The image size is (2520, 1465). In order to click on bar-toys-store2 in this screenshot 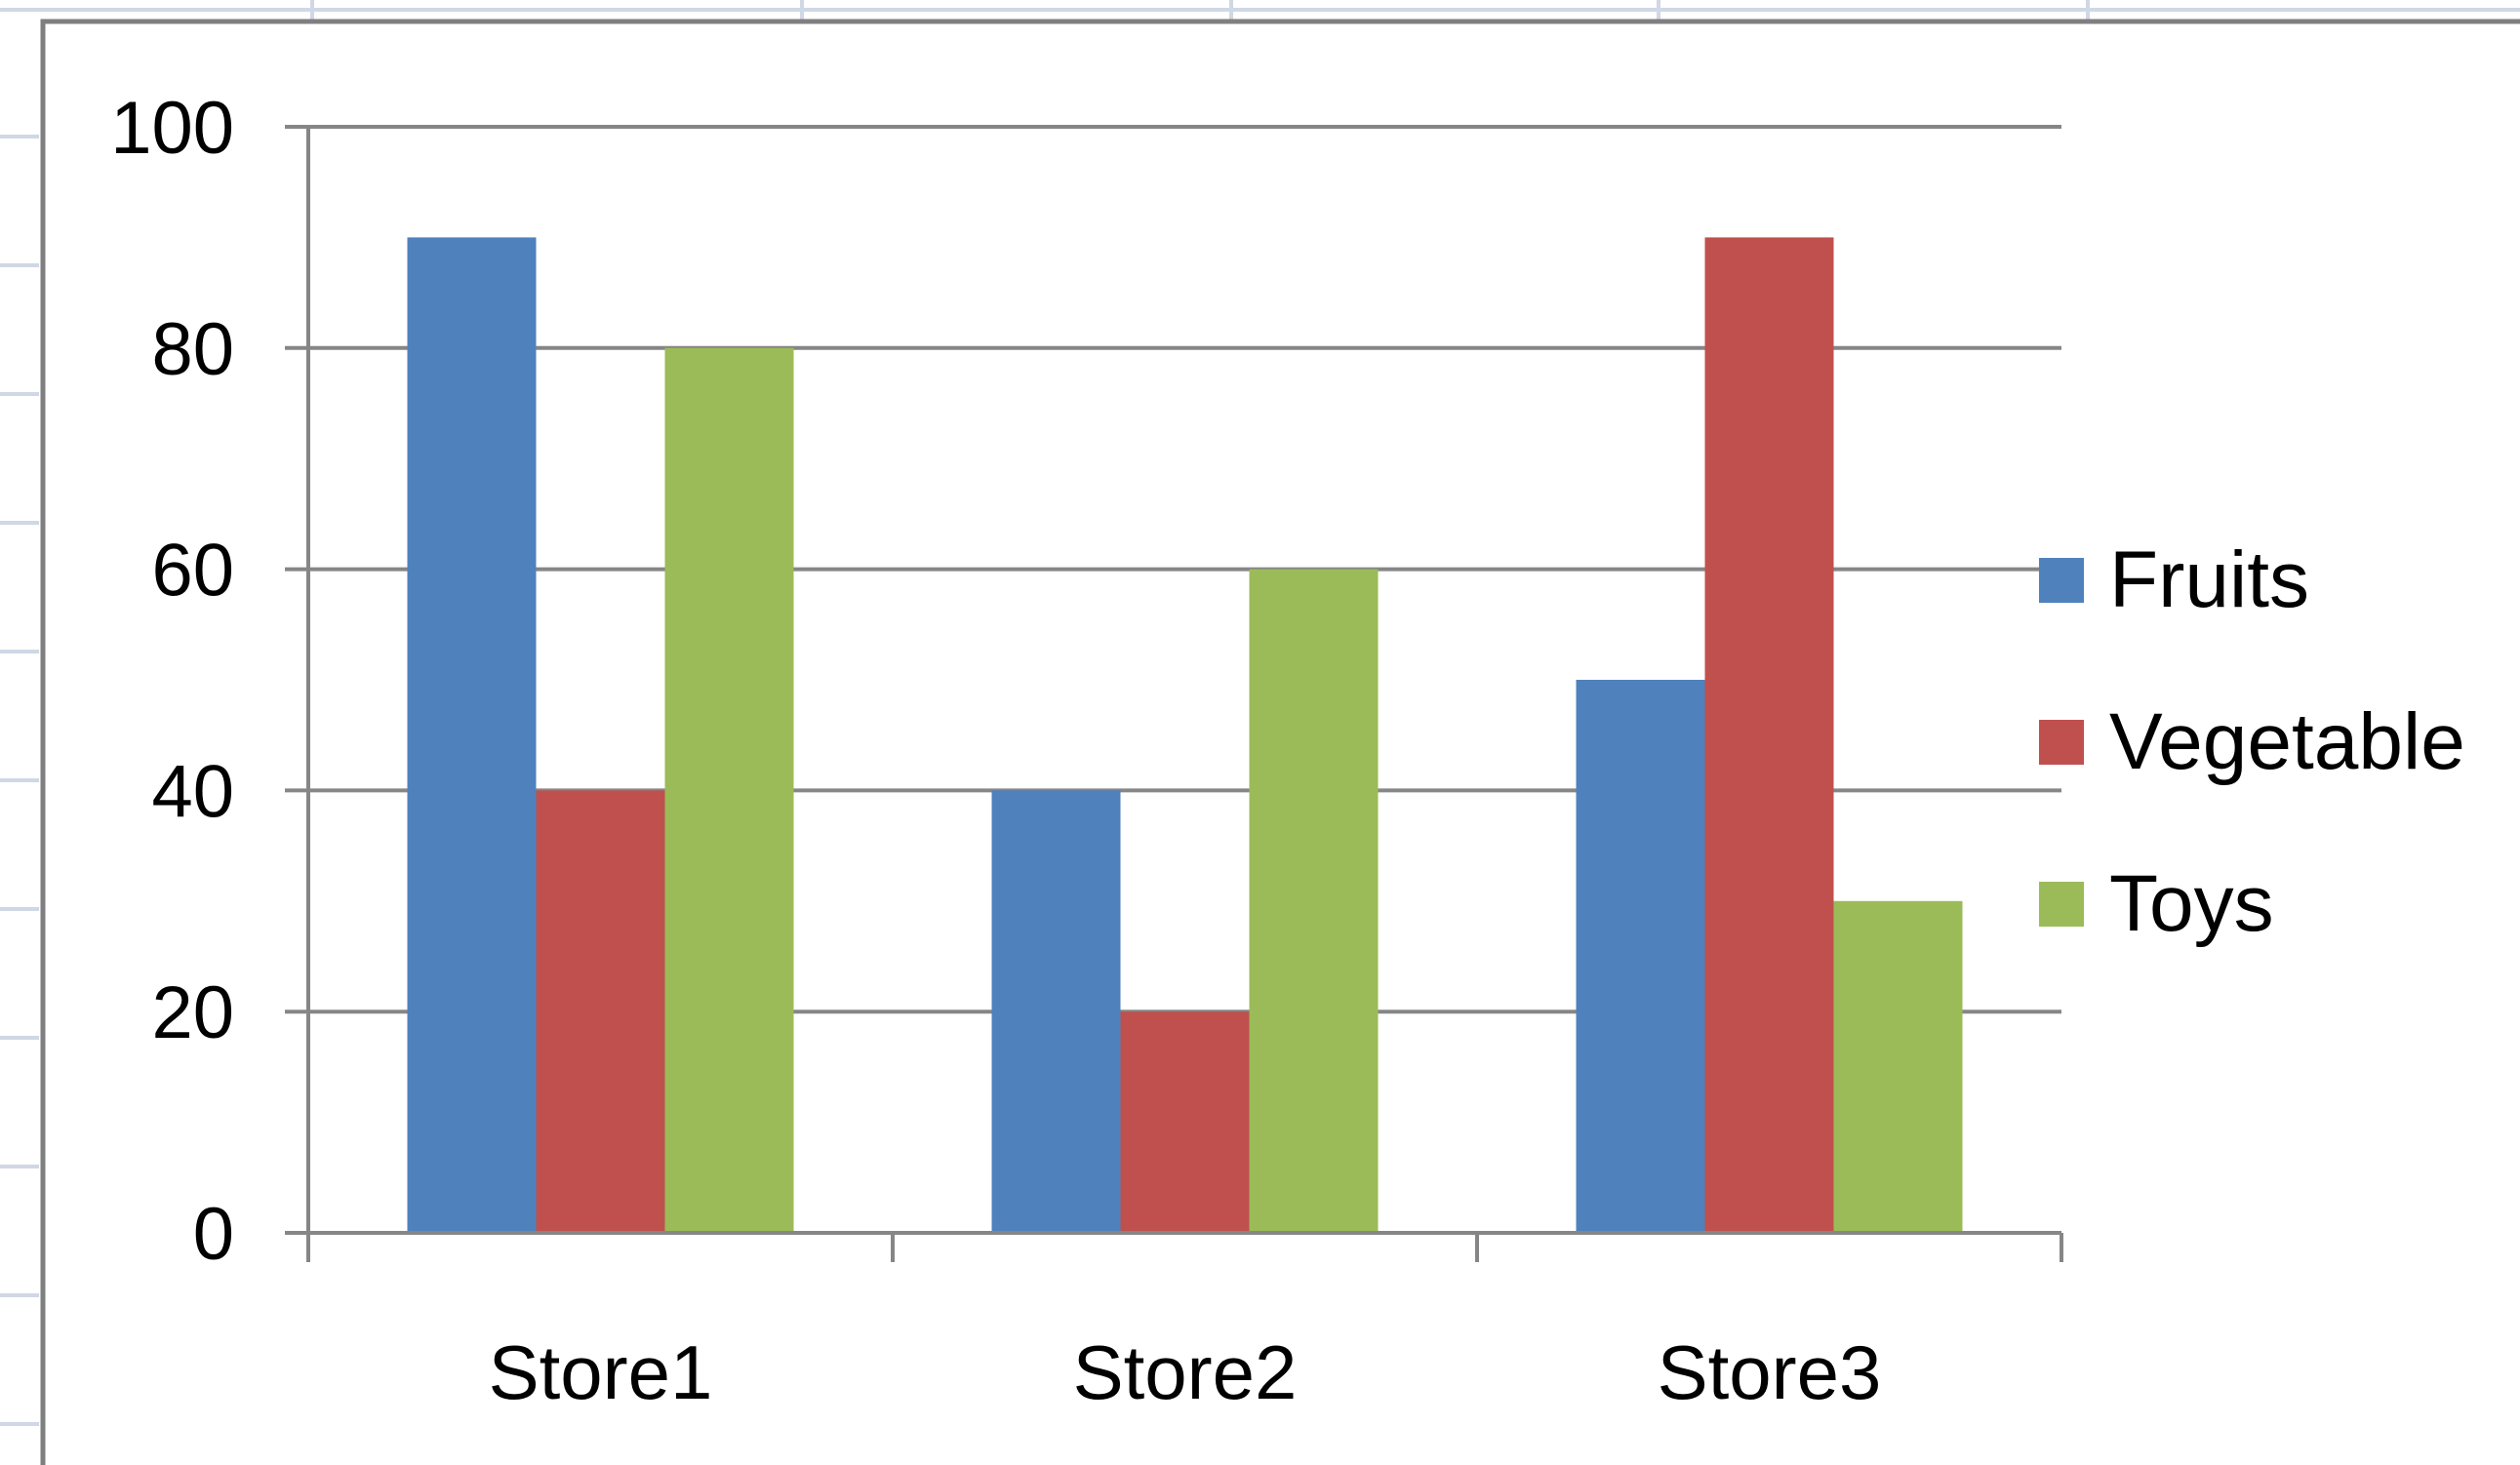, I will do `click(1314, 901)`.